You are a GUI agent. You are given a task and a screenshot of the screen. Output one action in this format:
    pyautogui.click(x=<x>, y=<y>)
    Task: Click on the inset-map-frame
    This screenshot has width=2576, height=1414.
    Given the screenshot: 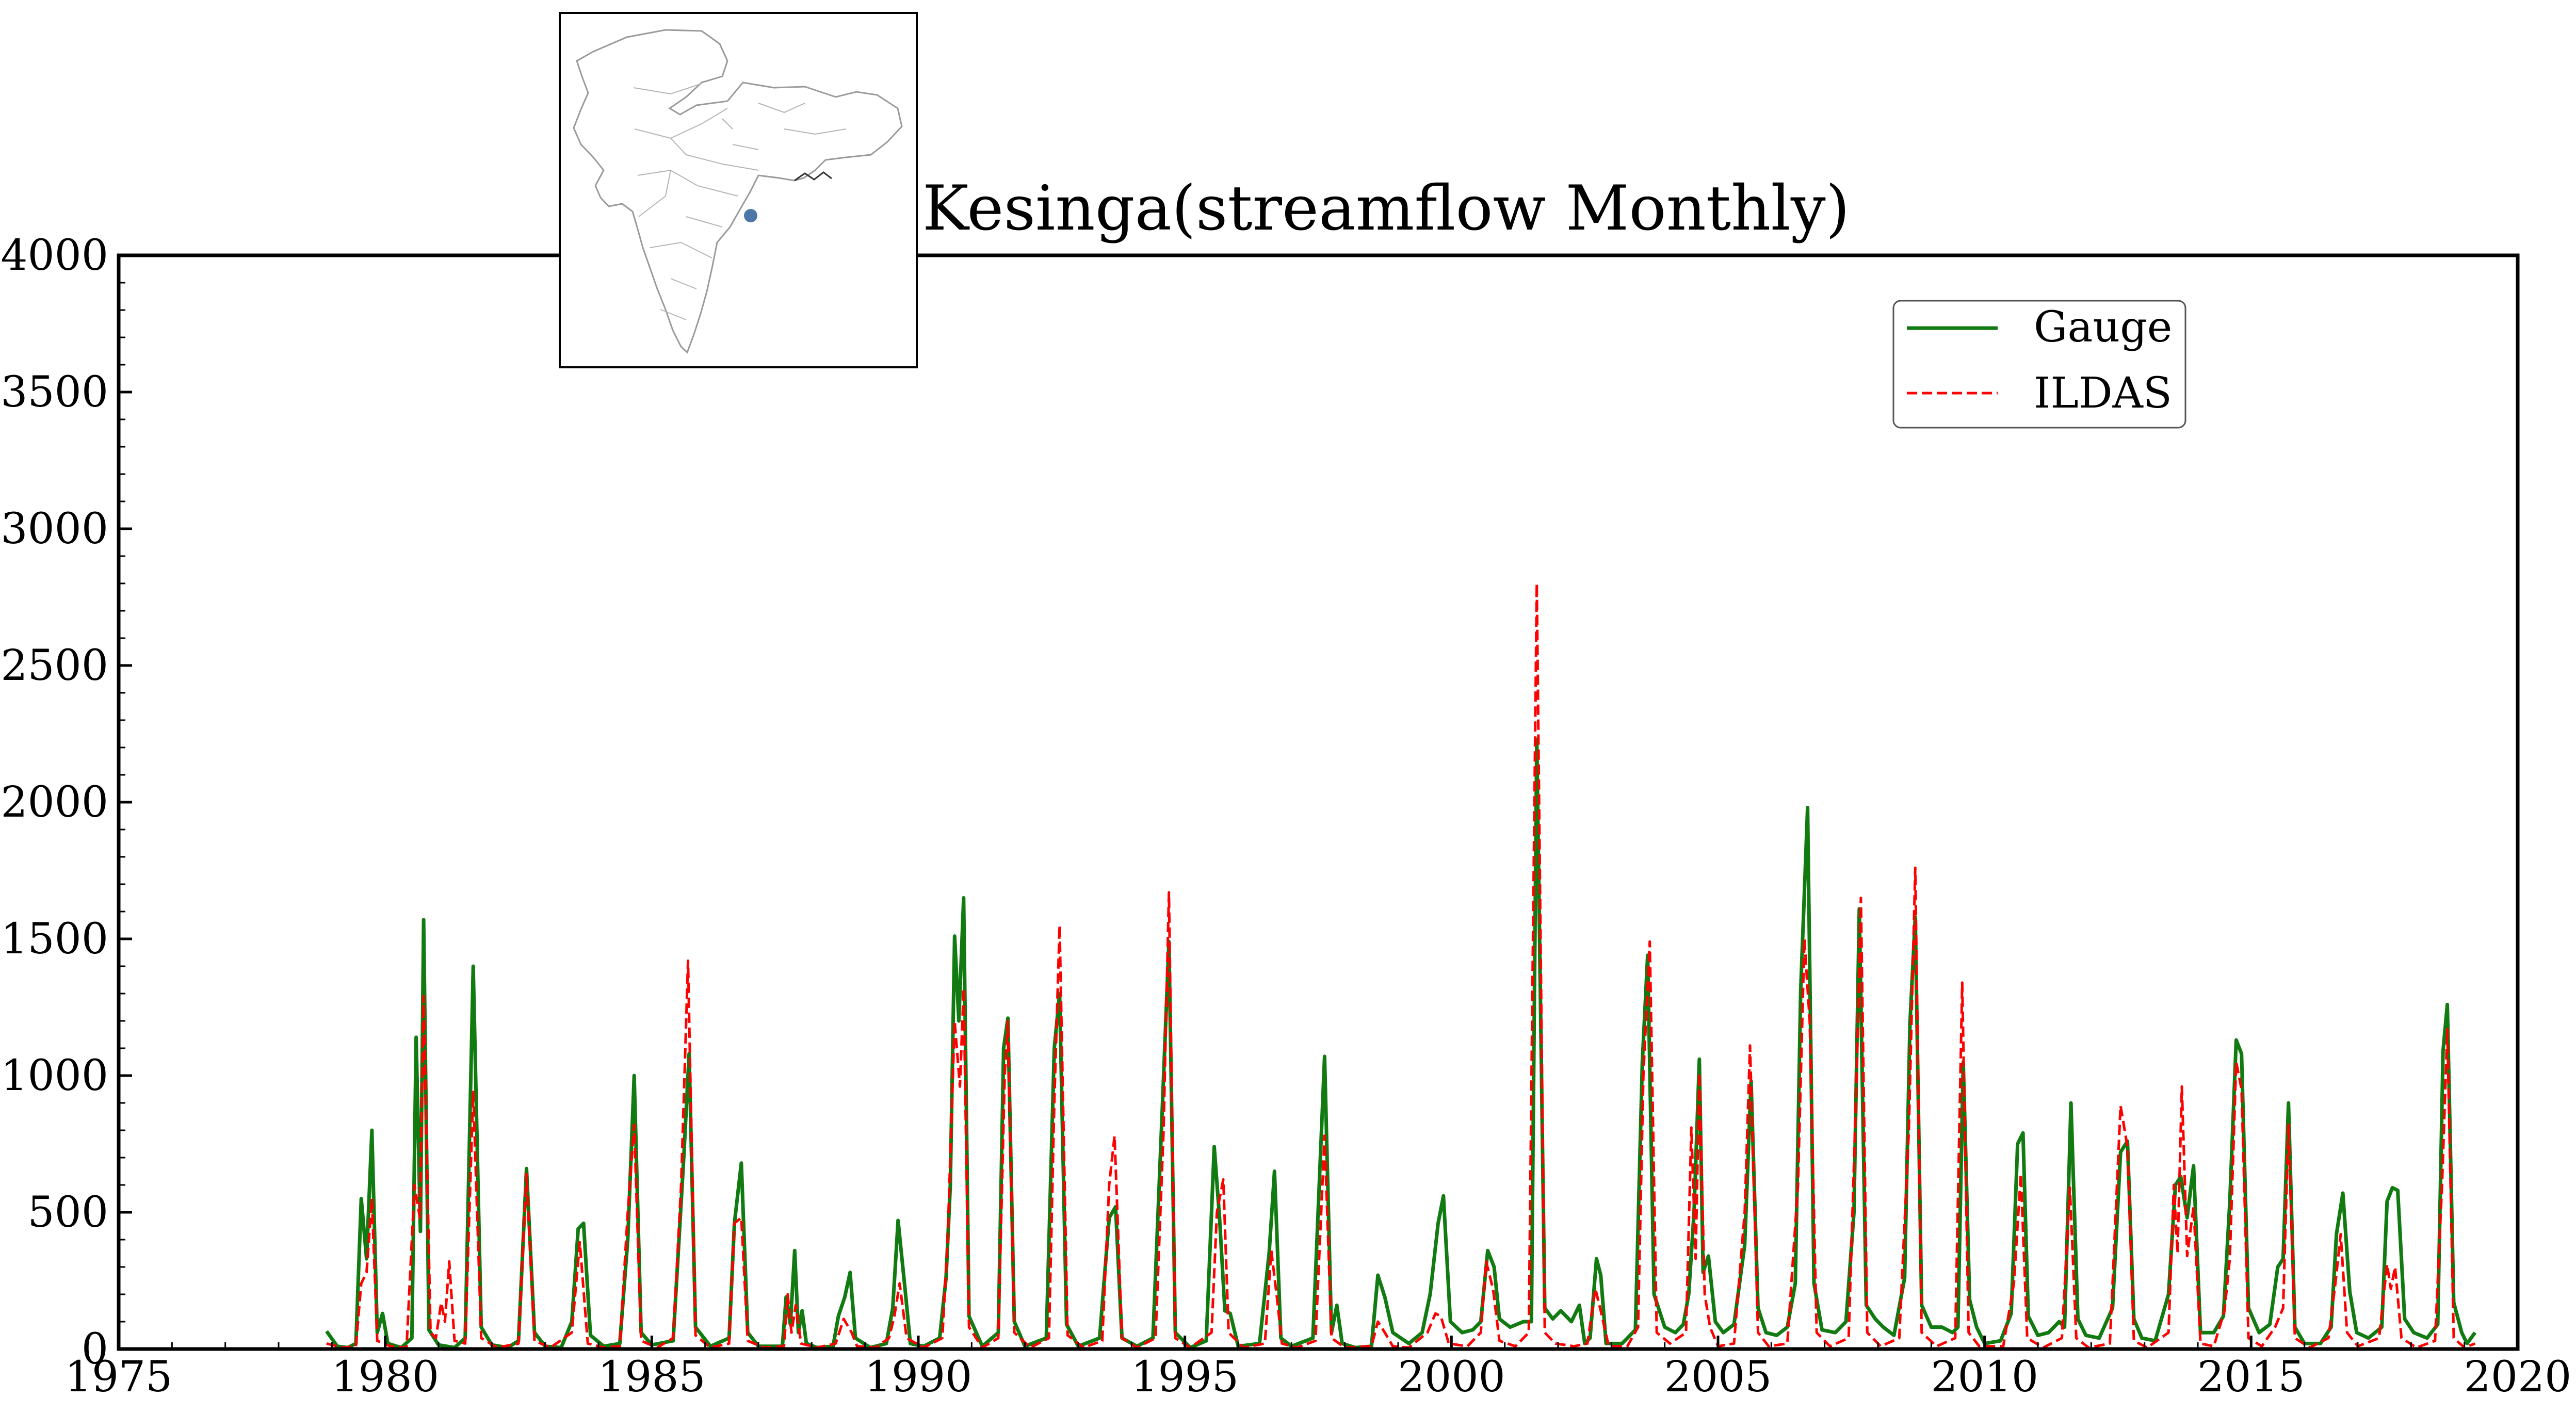 What is the action you would take?
    pyautogui.click(x=738, y=190)
    